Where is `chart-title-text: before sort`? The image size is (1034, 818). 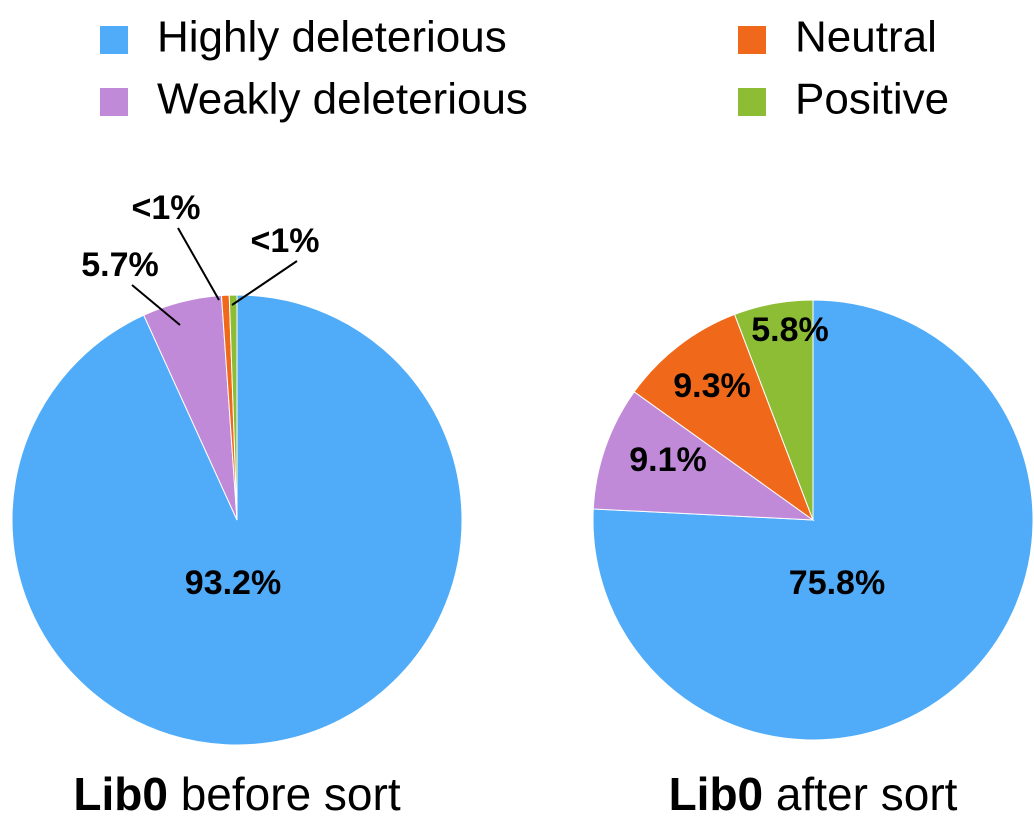 chart-title-text: before sort is located at coordinates (291, 793).